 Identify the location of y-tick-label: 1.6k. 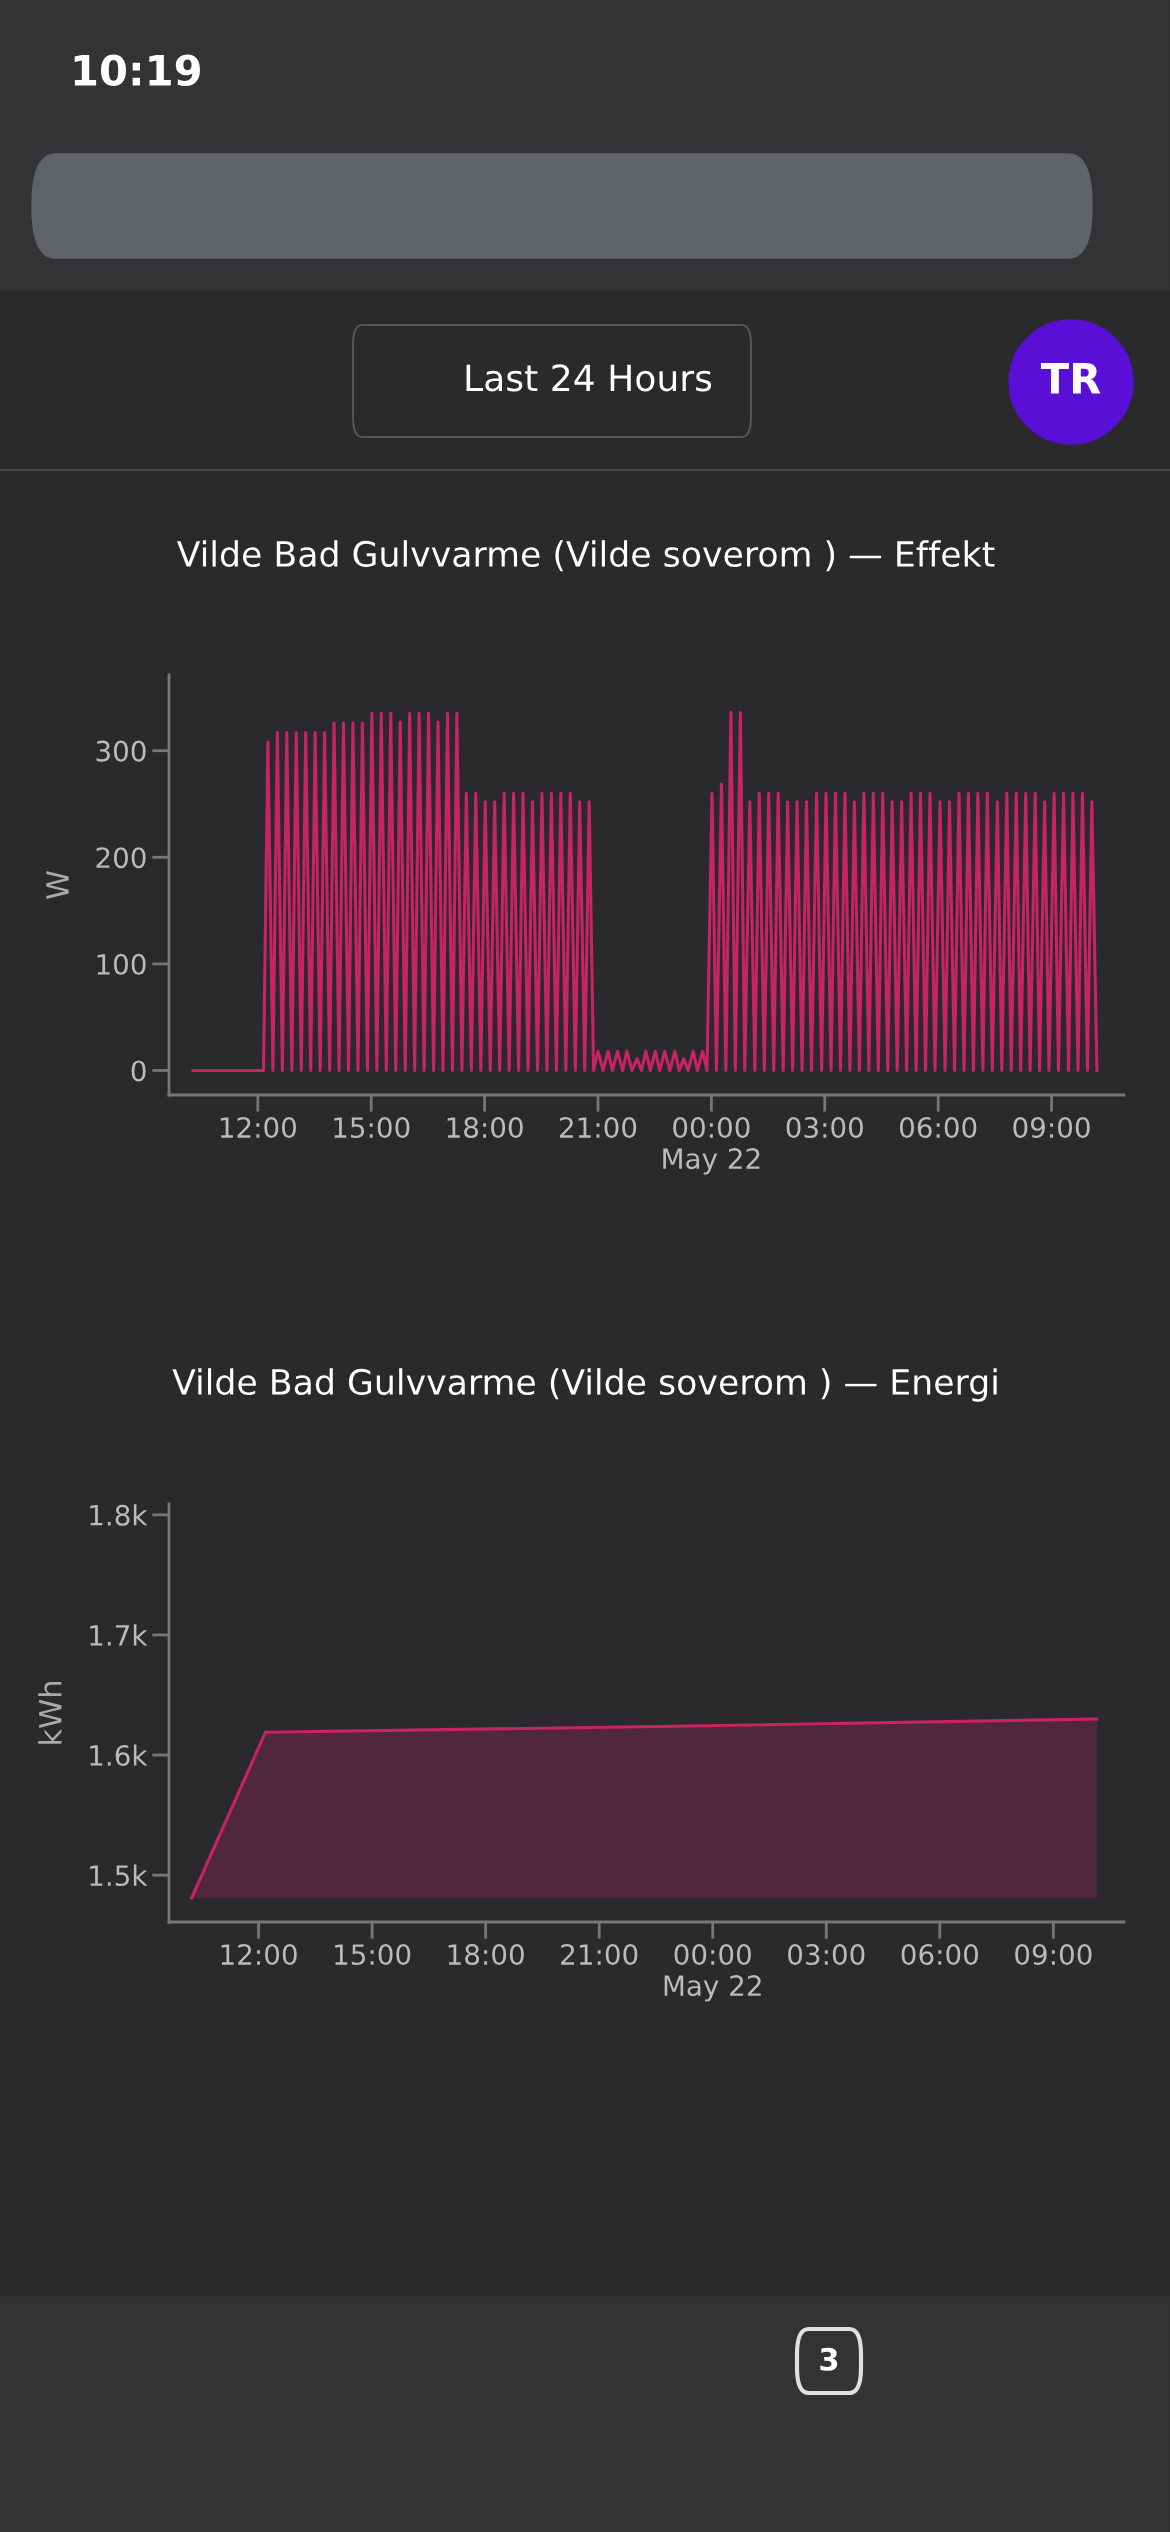
(119, 1755).